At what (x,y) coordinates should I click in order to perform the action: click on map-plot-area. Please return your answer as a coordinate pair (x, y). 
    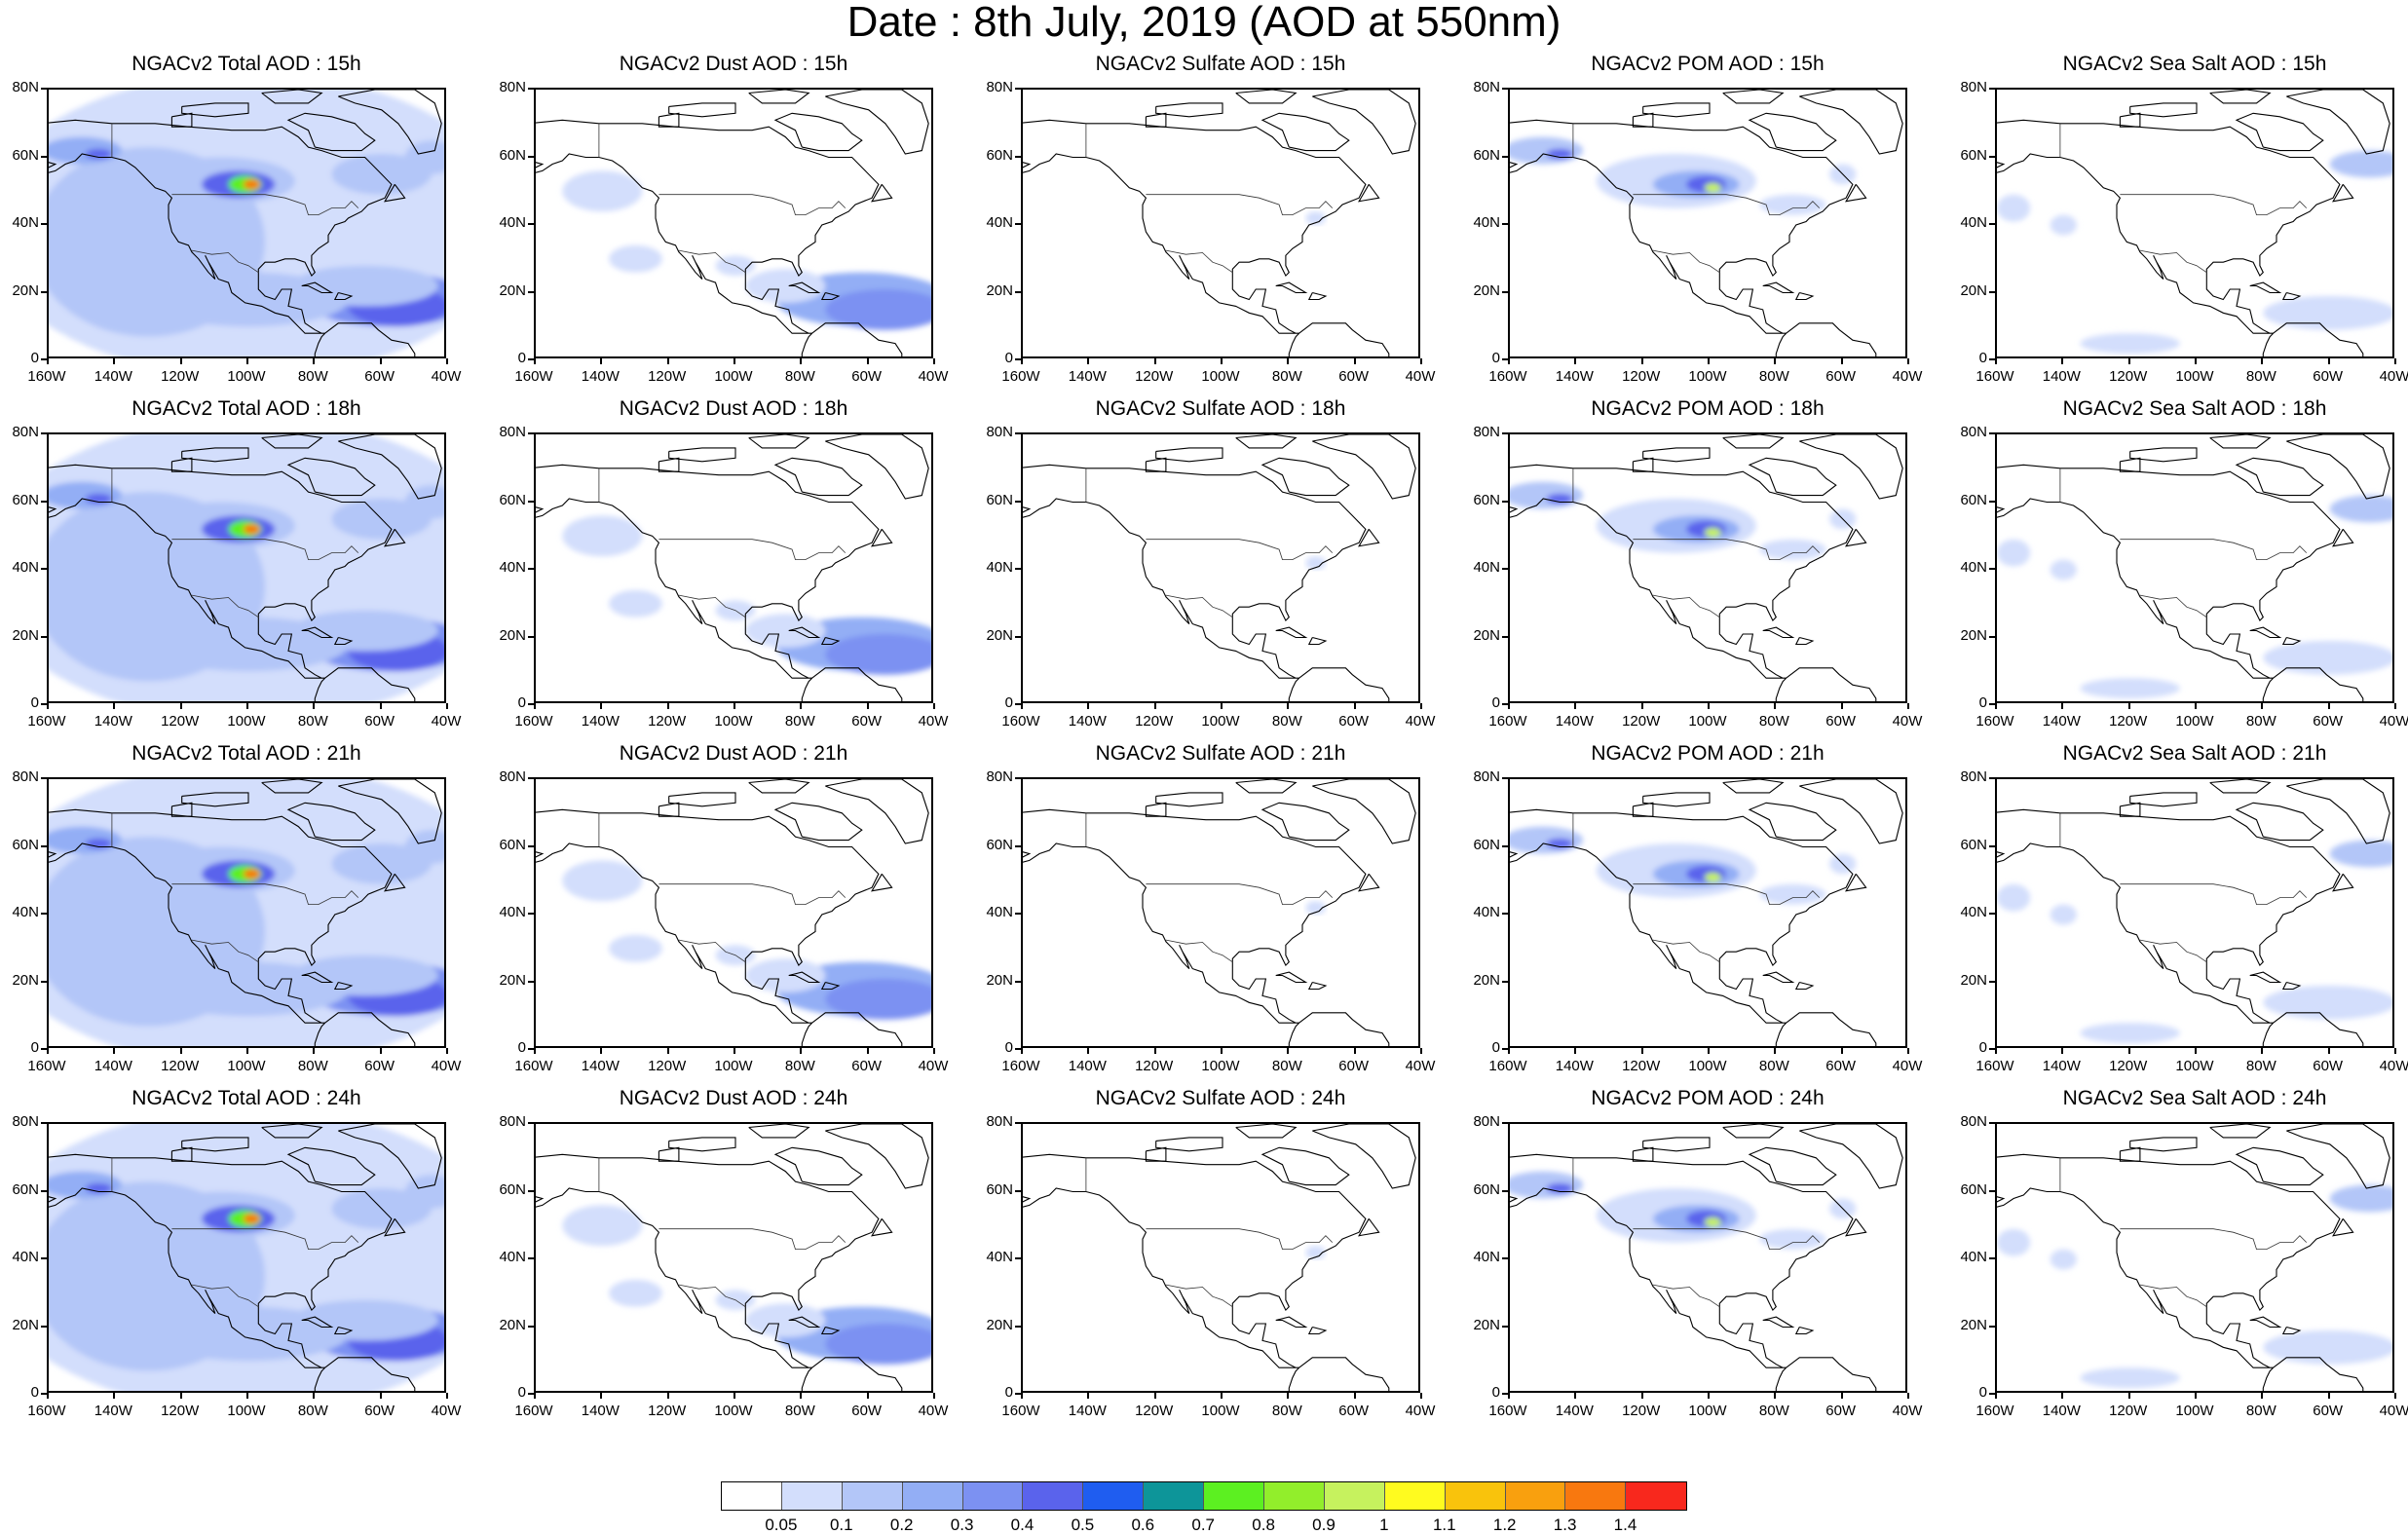
    Looking at the image, I should click on (246, 567).